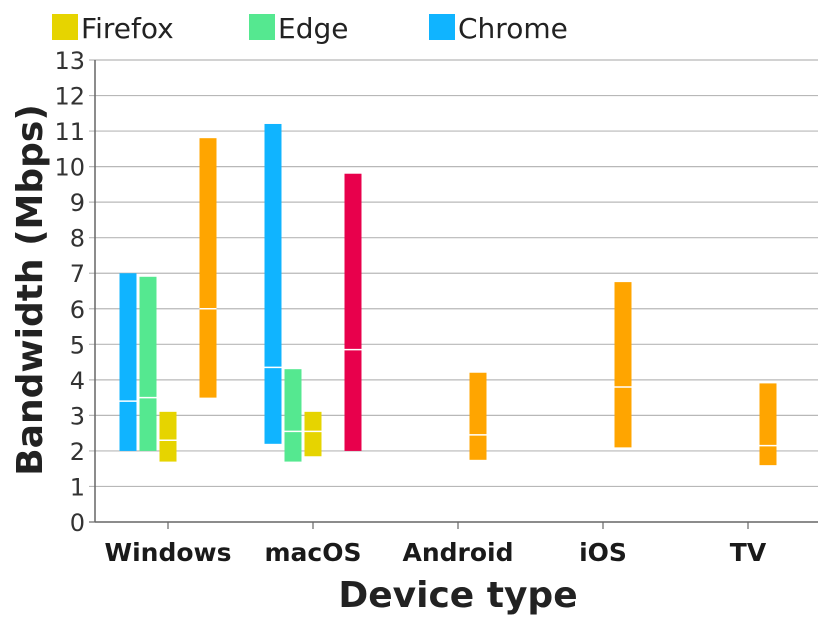 The height and width of the screenshot is (621, 830). I want to click on y-tick-label: 12, so click(69, 97).